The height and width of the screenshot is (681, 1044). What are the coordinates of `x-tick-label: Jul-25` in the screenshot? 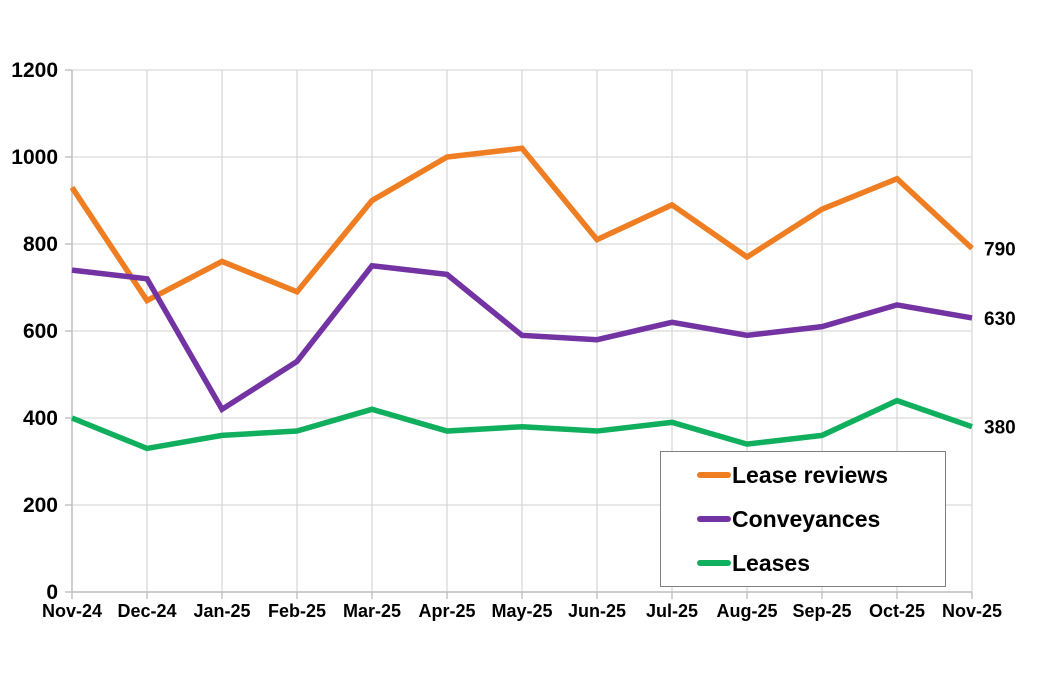 It's located at (672, 611).